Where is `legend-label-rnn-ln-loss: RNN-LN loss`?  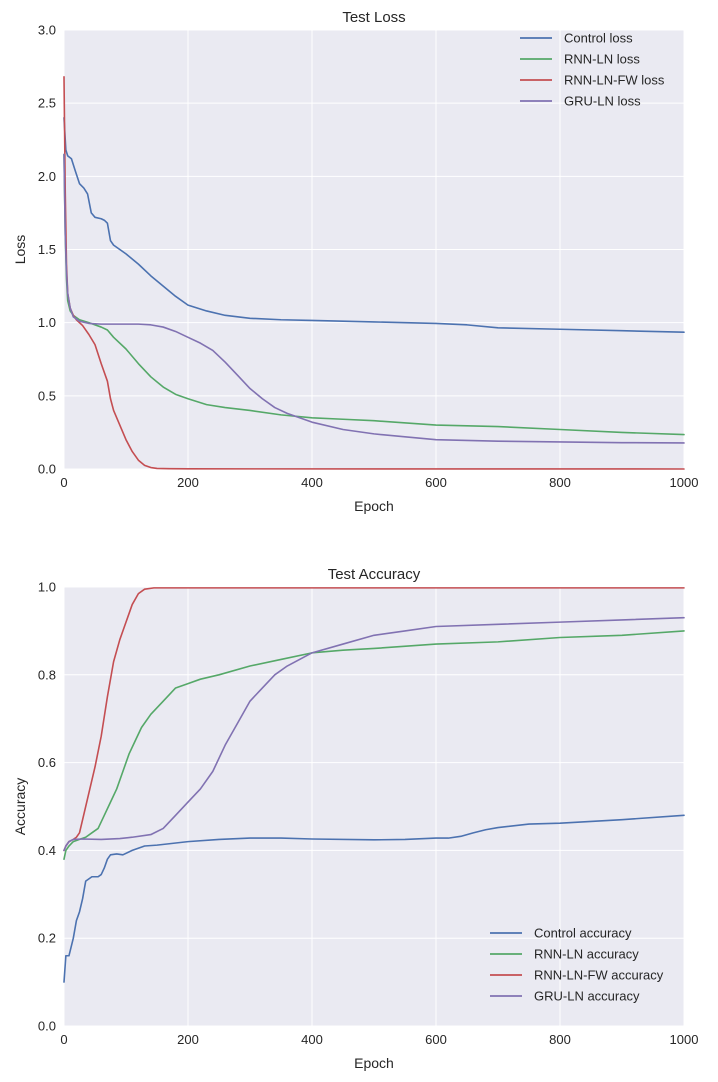 legend-label-rnn-ln-loss: RNN-LN loss is located at coordinates (602, 59).